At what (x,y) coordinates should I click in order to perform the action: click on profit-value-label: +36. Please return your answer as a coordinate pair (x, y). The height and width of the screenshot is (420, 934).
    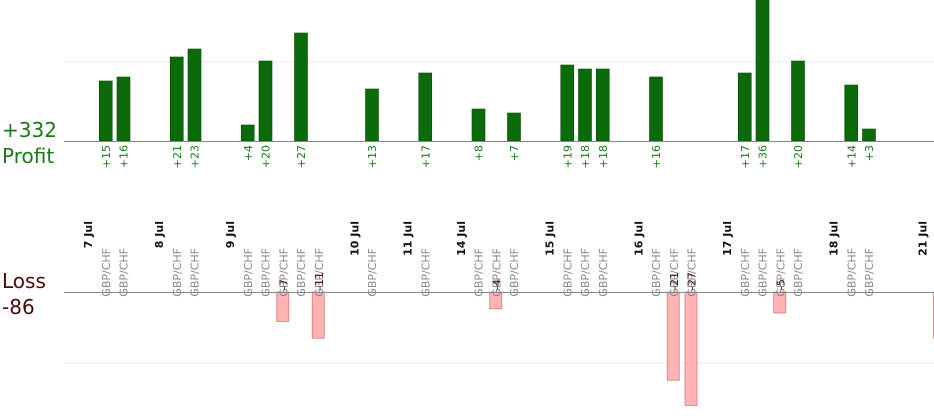
    Looking at the image, I should click on (763, 156).